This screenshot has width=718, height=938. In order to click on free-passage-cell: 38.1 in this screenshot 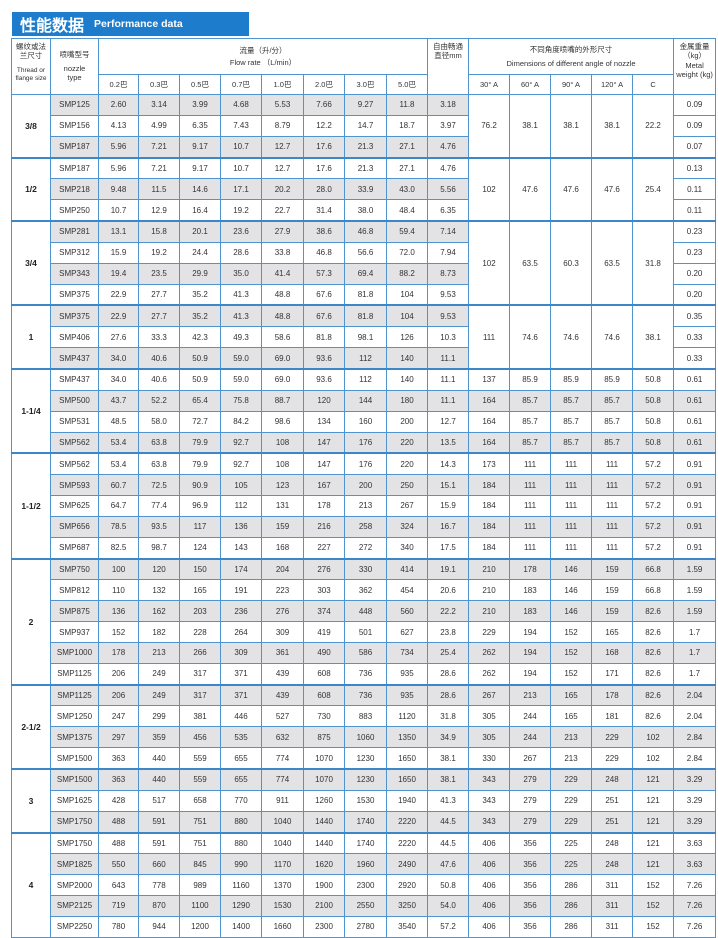, I will do `click(448, 779)`.